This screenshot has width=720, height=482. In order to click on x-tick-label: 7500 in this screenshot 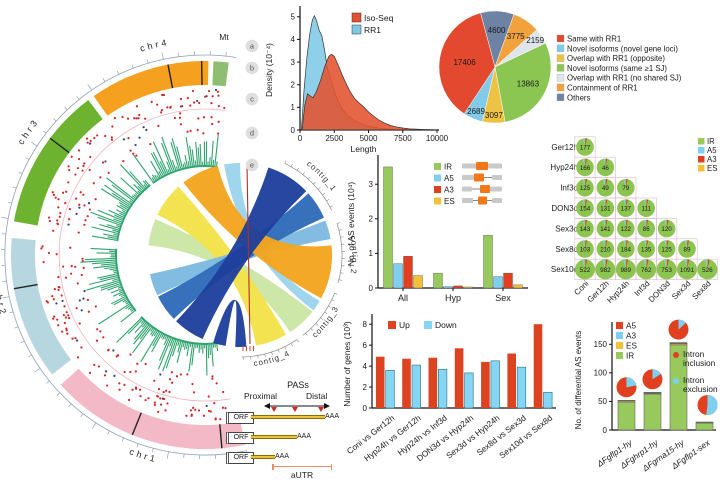, I will do `click(403, 138)`.